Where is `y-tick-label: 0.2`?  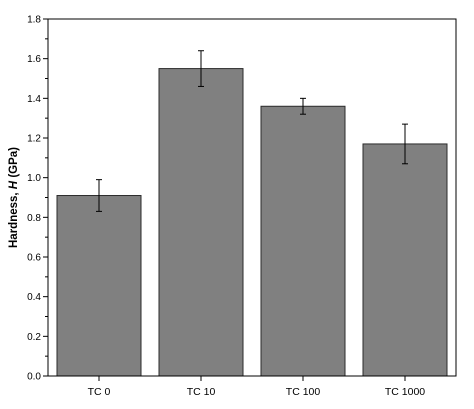
y-tick-label: 0.2 is located at coordinates (34, 337).